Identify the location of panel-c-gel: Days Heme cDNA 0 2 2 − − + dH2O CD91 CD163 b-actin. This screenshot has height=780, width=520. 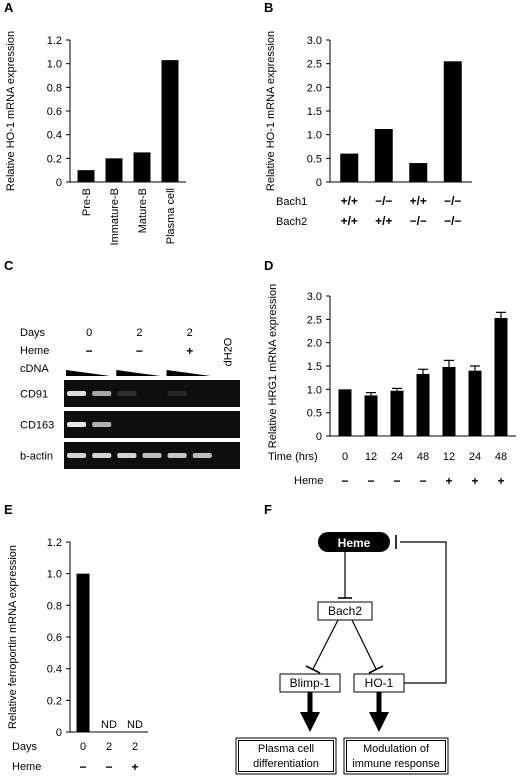
(130, 398).